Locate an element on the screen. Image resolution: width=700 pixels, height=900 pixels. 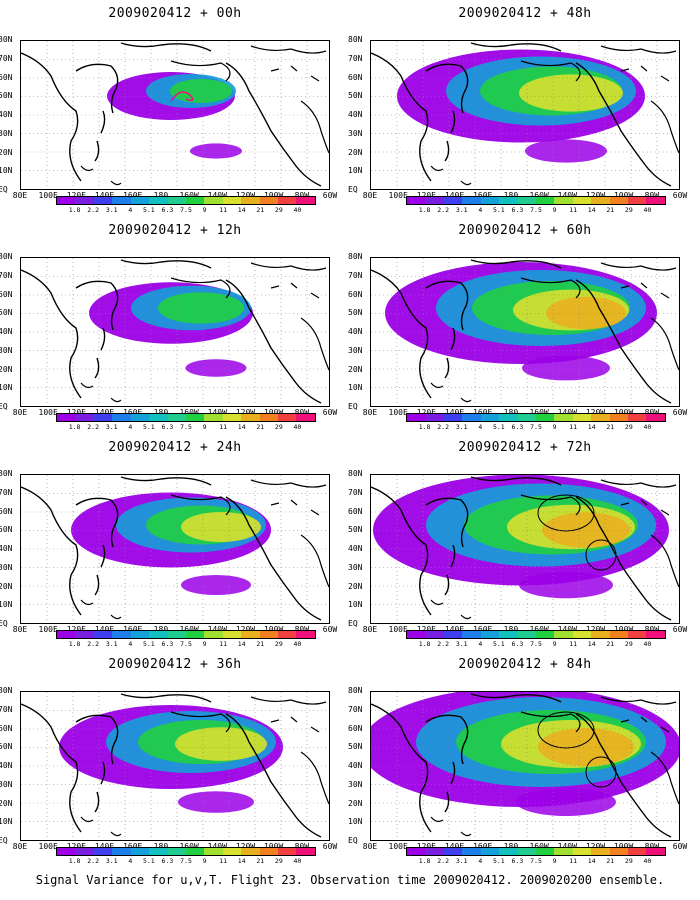
coastline-arctic is located at coordinates (288, 714).